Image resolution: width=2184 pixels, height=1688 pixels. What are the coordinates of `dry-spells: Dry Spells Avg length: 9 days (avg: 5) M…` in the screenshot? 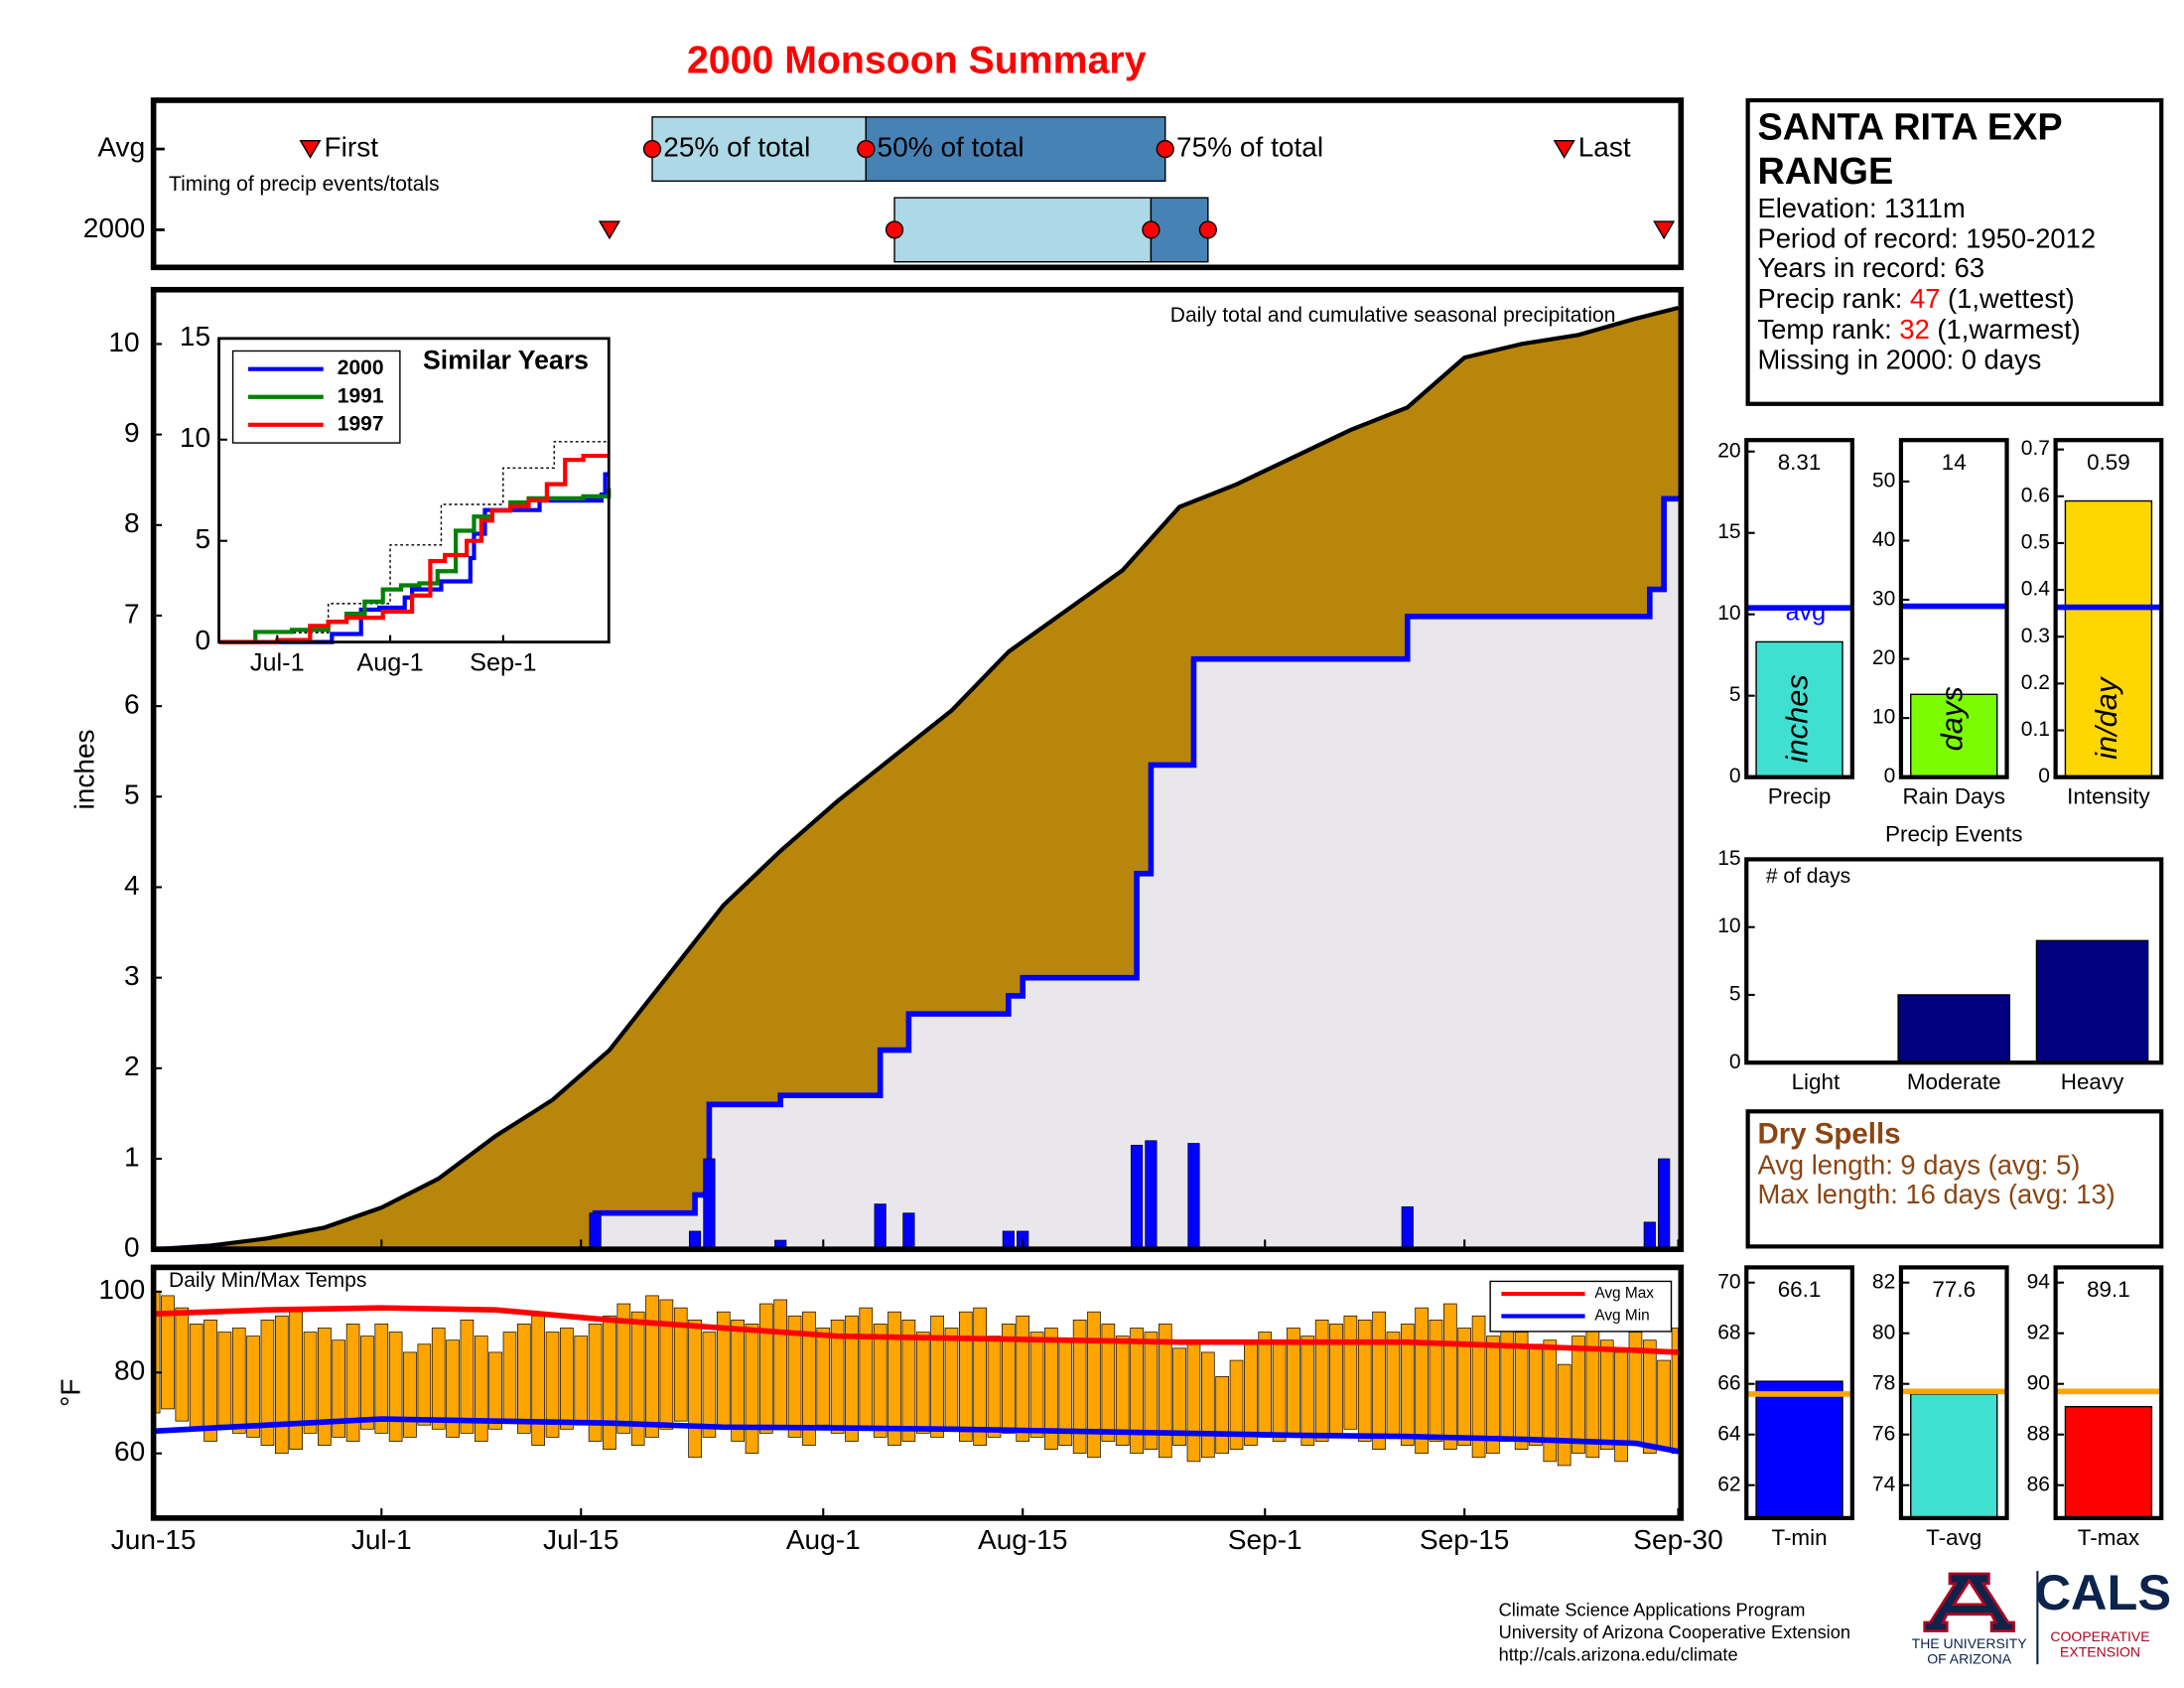 It's located at (1957, 1164).